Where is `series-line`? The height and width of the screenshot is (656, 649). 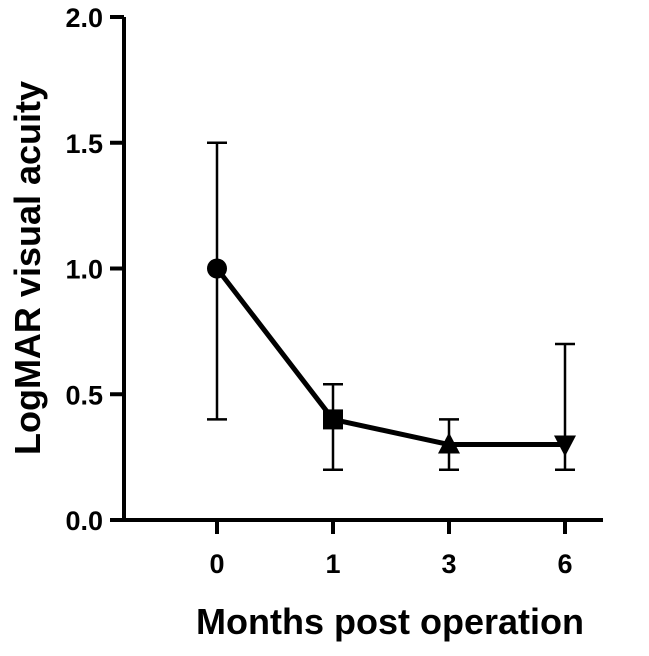 series-line is located at coordinates (390, 357).